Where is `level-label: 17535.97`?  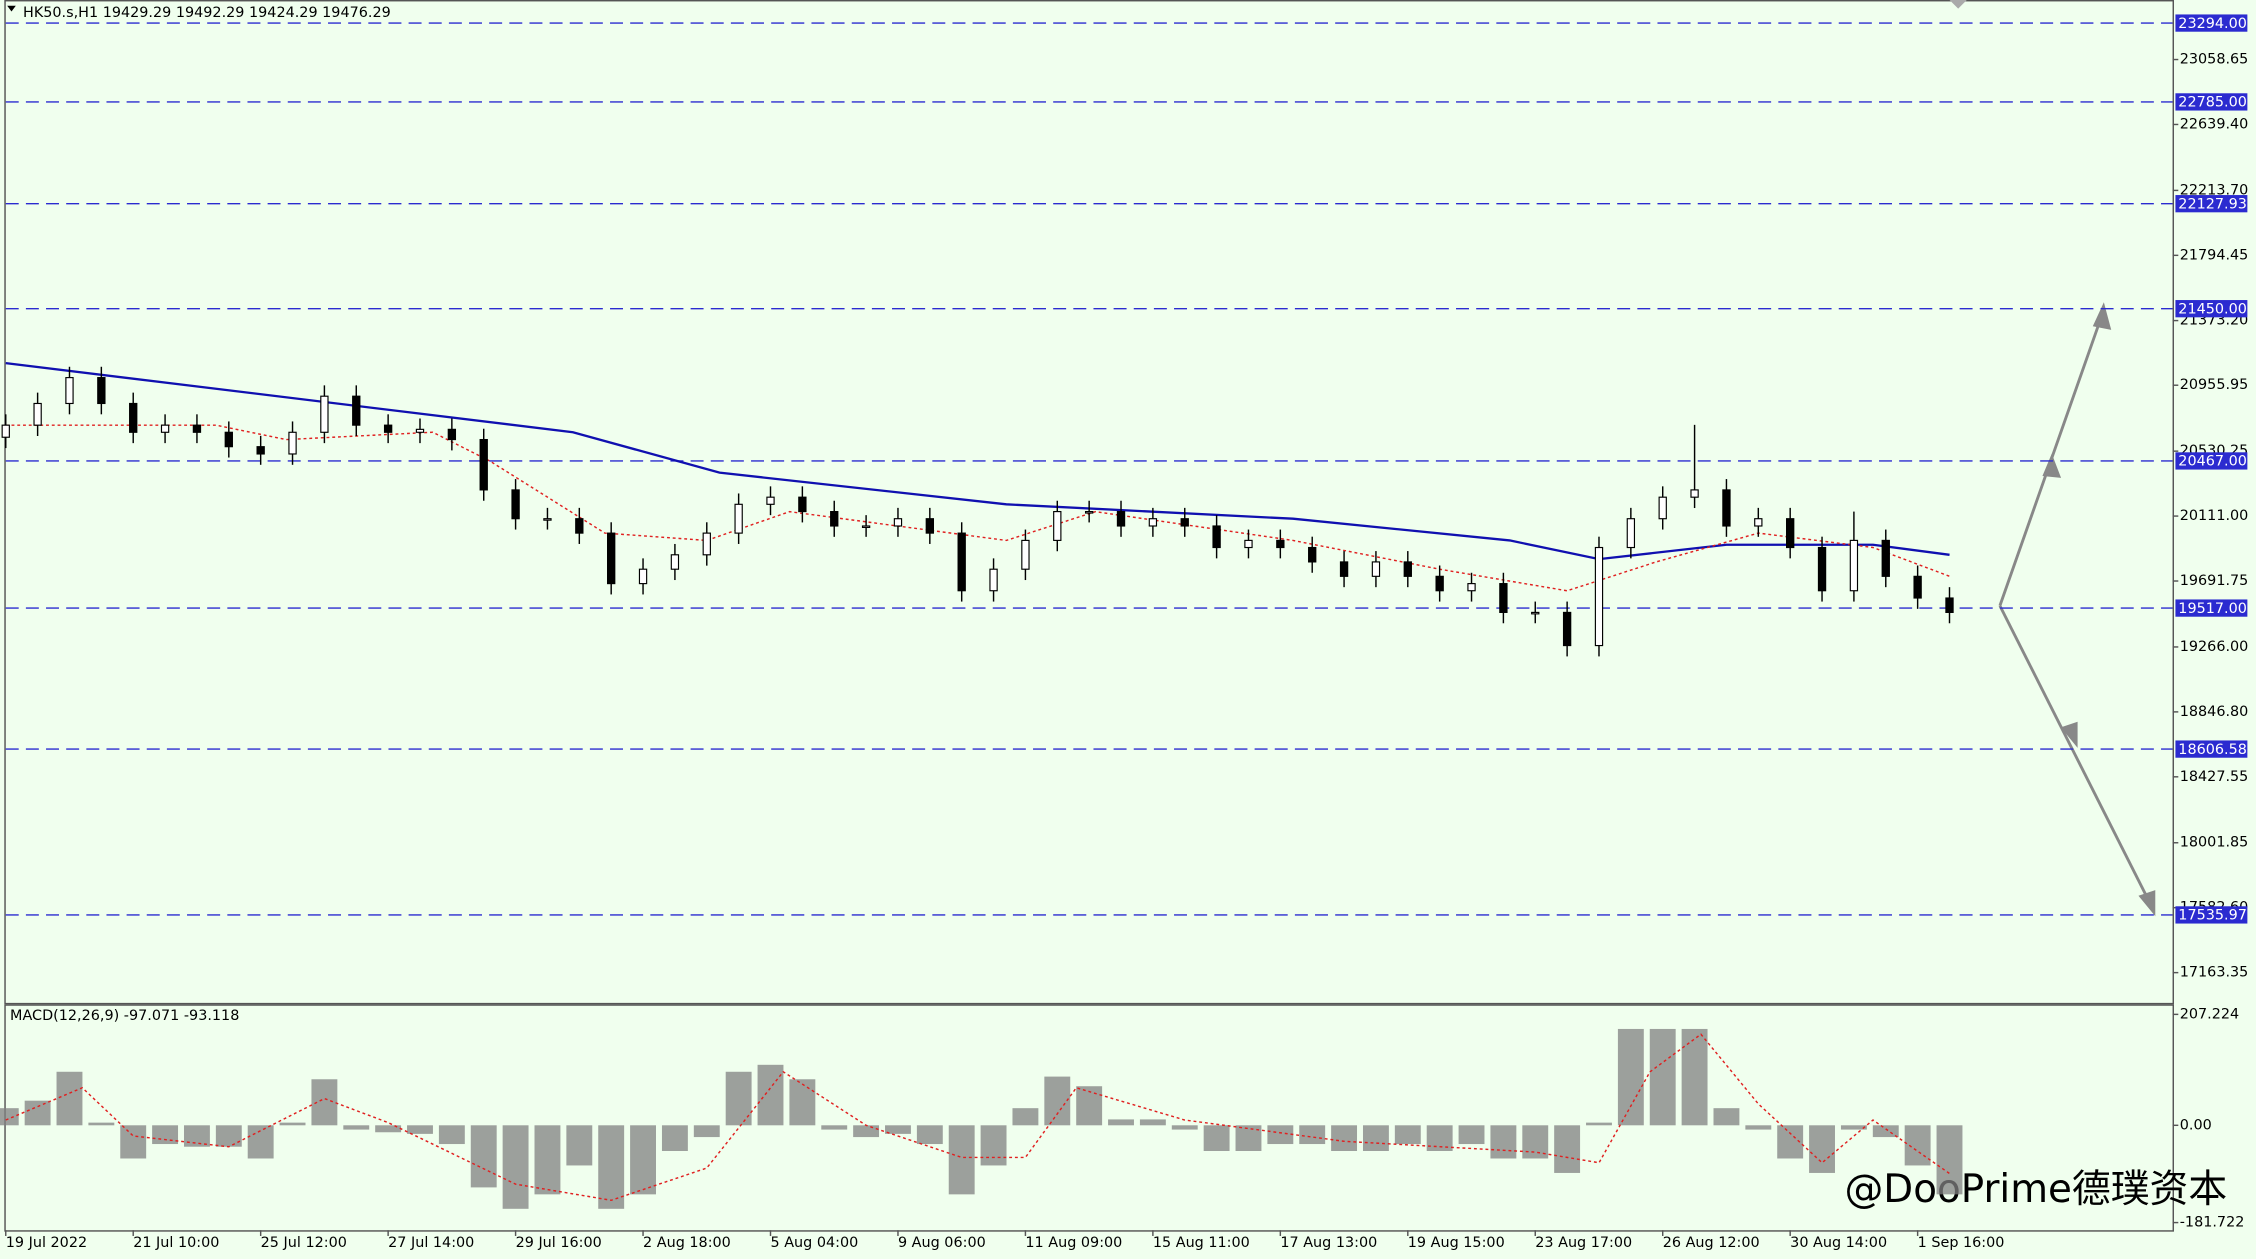 level-label: 17535.97 is located at coordinates (2212, 916).